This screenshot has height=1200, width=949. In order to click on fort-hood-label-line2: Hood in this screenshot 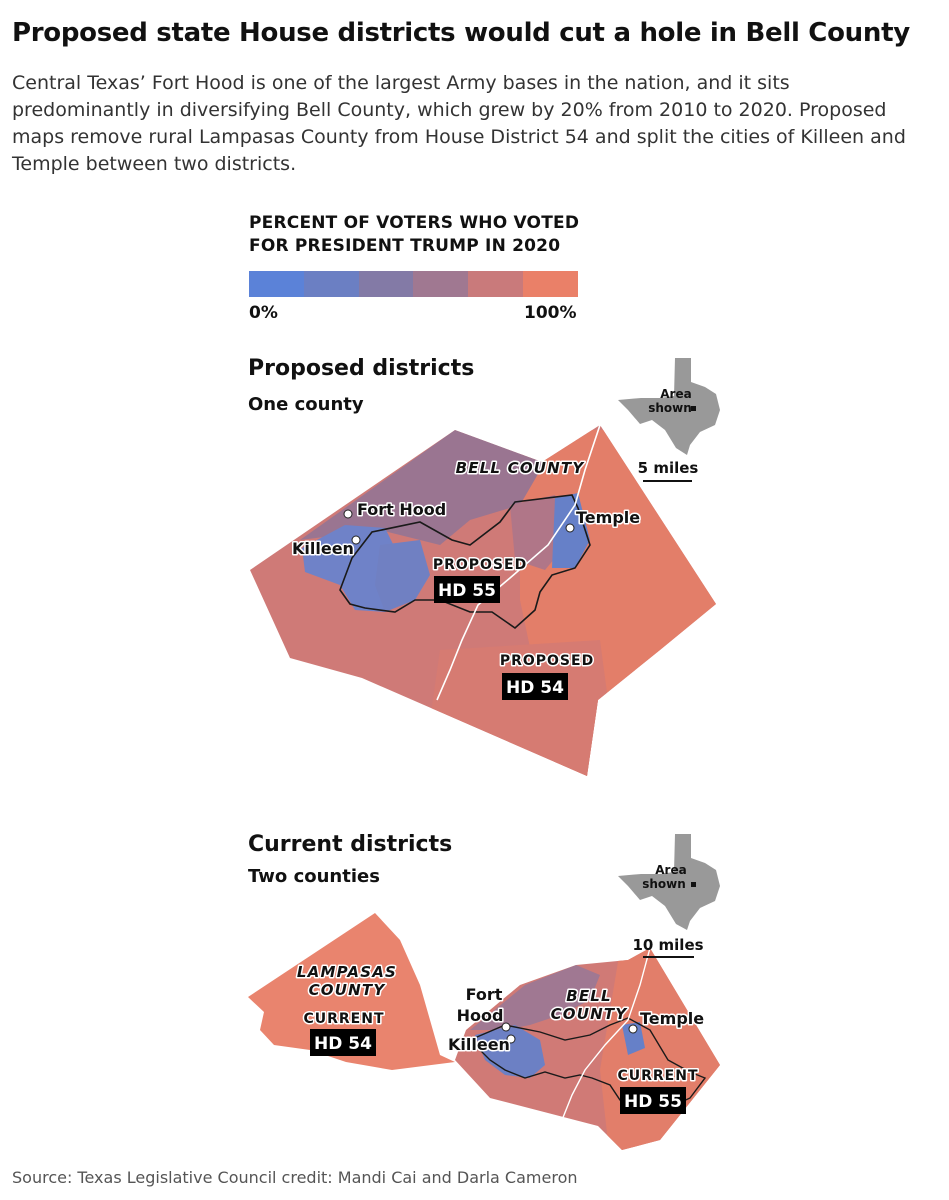, I will do `click(480, 1015)`.